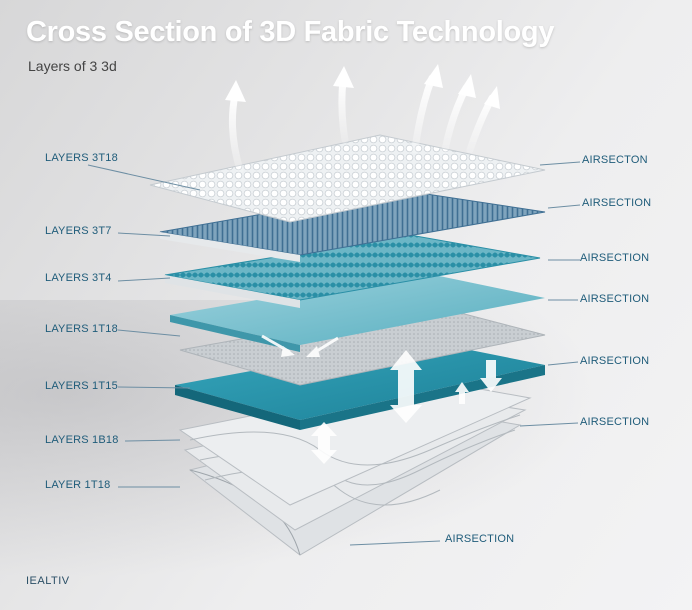 This screenshot has width=692, height=610. What do you see at coordinates (615, 160) in the screenshot?
I see `right-label-1: AIRSECTON` at bounding box center [615, 160].